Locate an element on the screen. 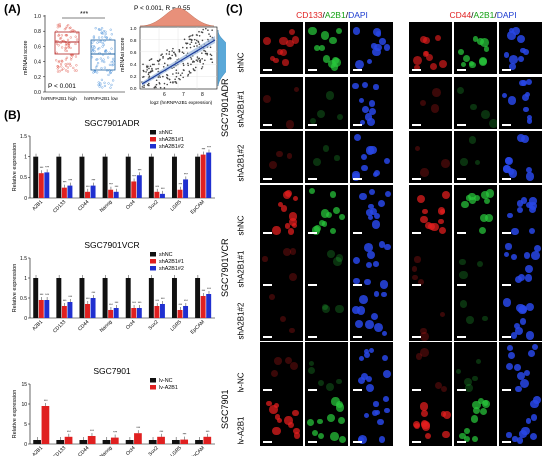 This screenshot has height=456, width=560. category-label: Sox2 is located at coordinates (153, 205).